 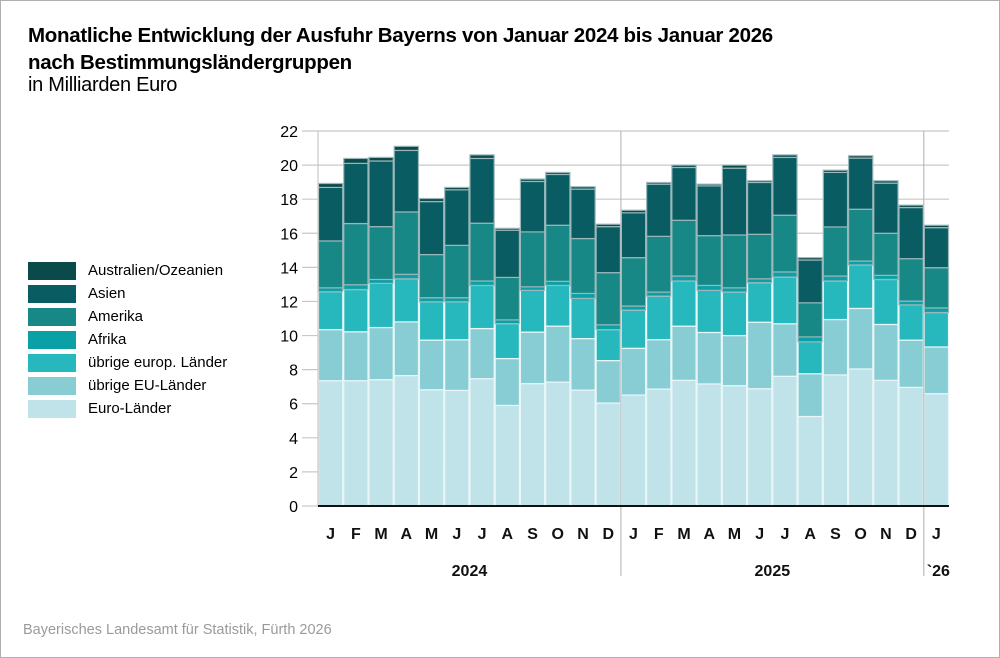 I want to click on y-tick-label: 18, so click(x=289, y=200).